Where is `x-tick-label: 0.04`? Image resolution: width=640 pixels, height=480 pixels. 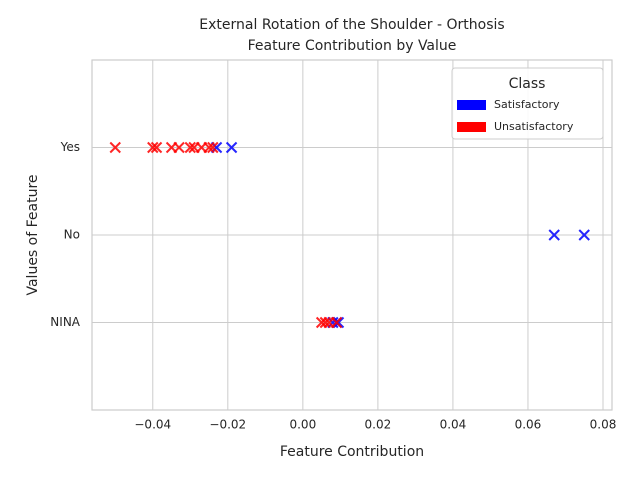
x-tick-label: 0.04 is located at coordinates (453, 425).